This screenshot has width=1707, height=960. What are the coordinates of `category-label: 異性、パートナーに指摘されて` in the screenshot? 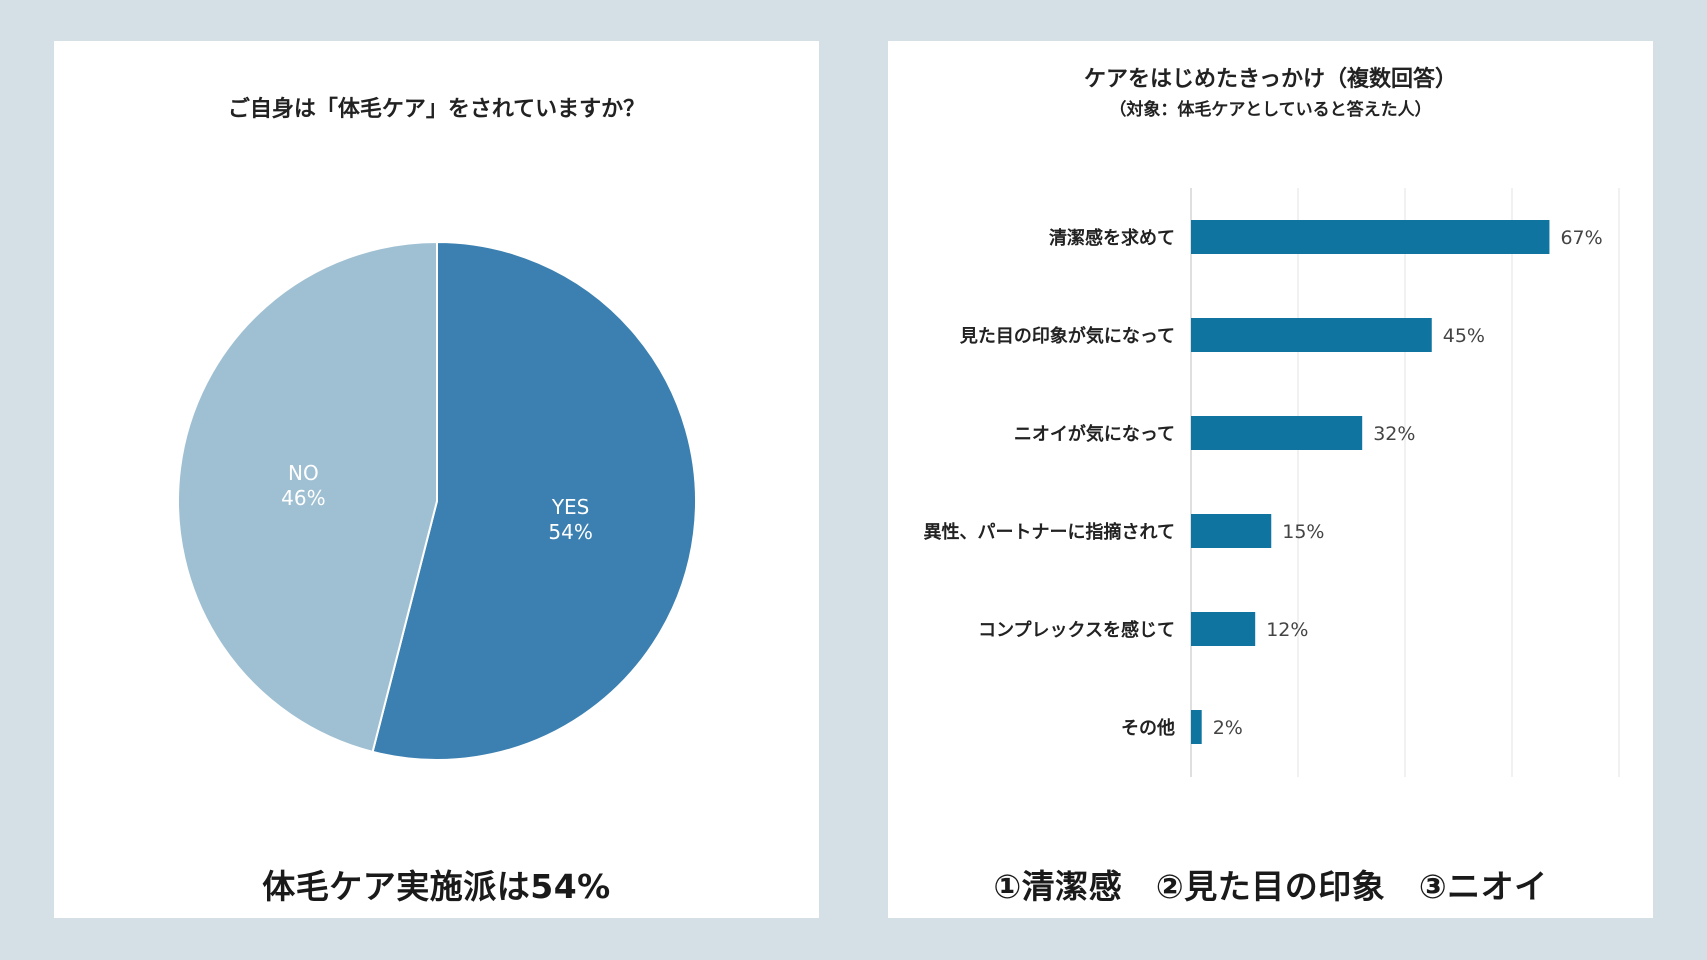 It's located at (1049, 532).